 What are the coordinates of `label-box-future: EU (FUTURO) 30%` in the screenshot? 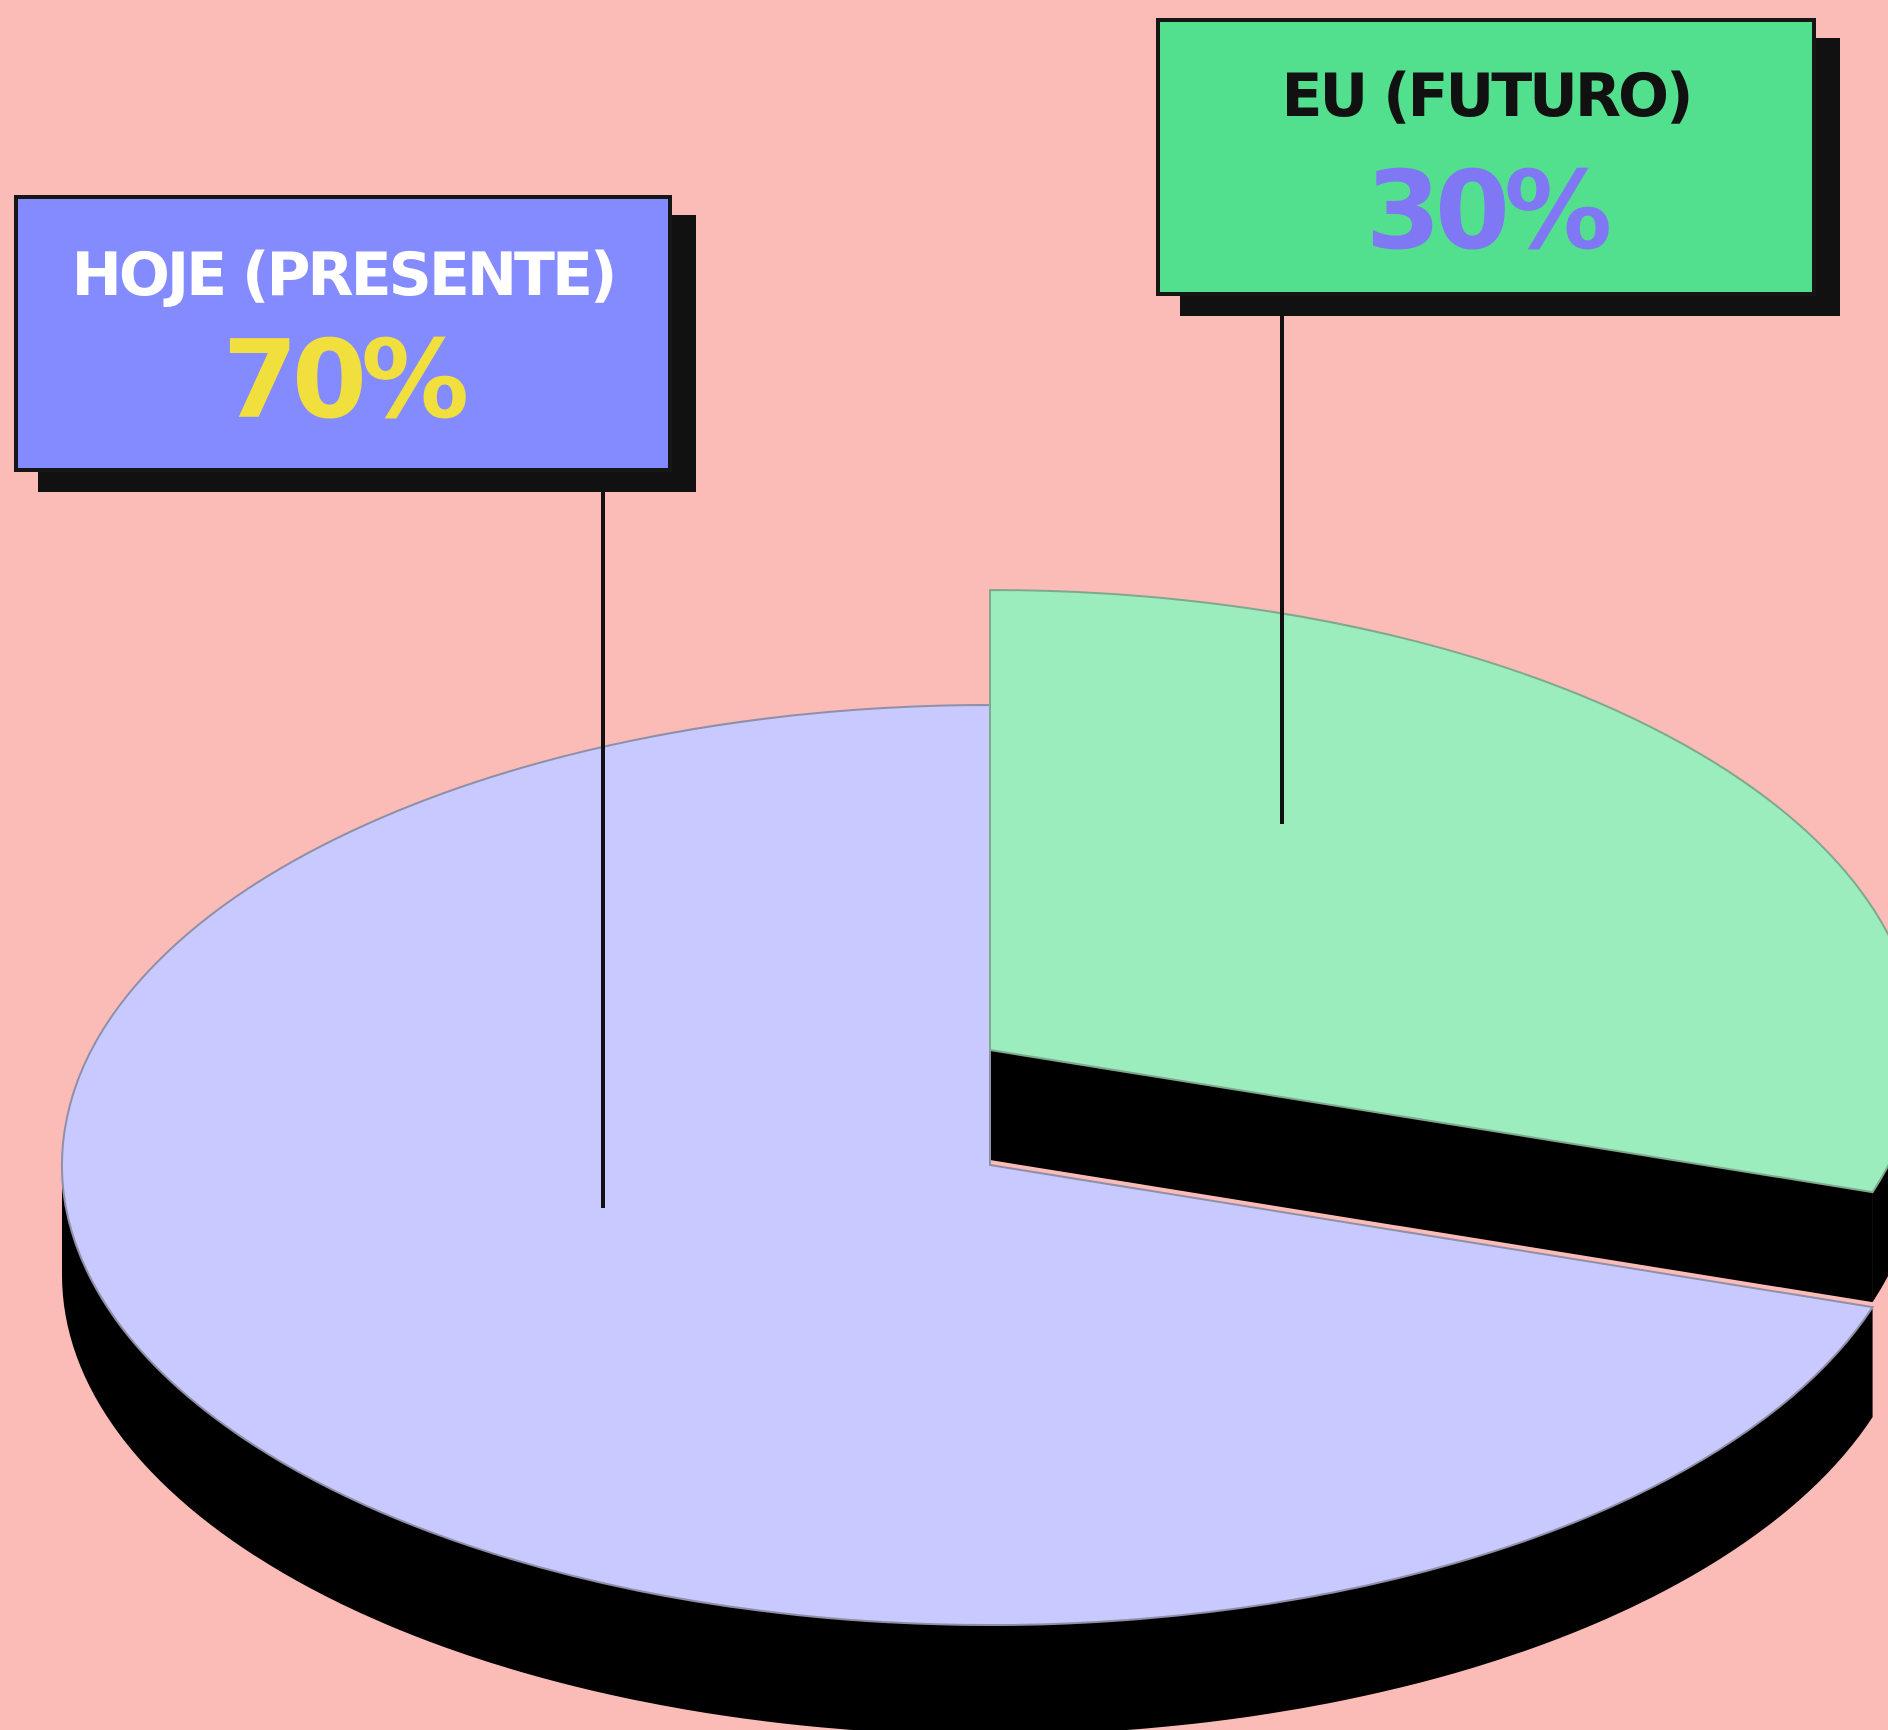 It's located at (1486, 157).